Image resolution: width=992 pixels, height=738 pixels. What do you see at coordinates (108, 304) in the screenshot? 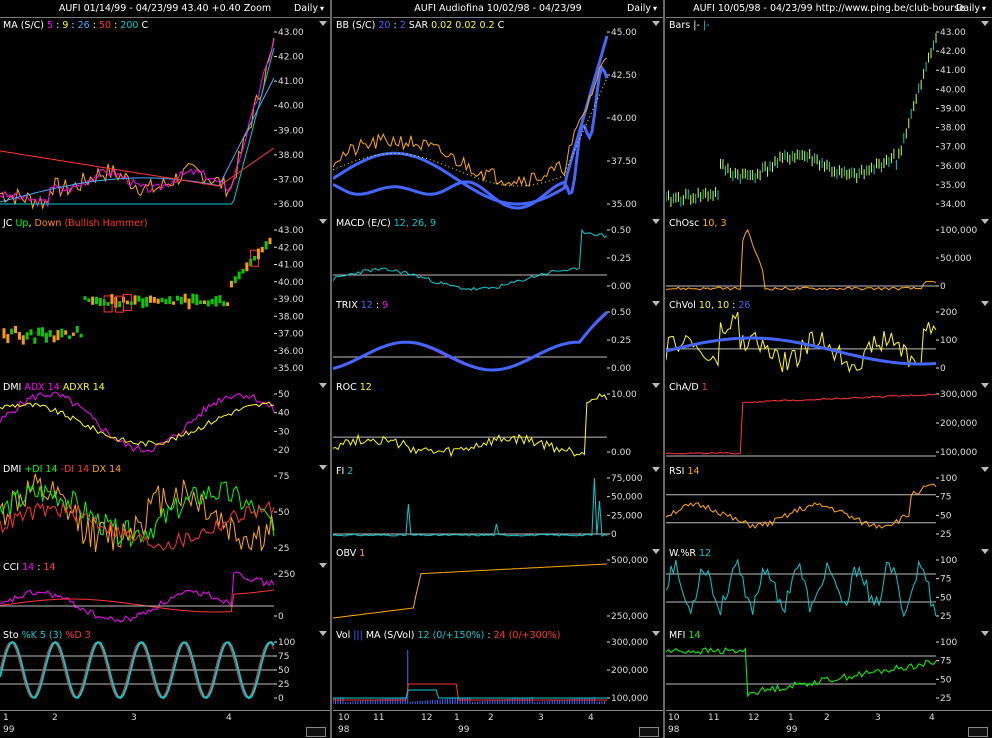
I see `pattern-marker` at bounding box center [108, 304].